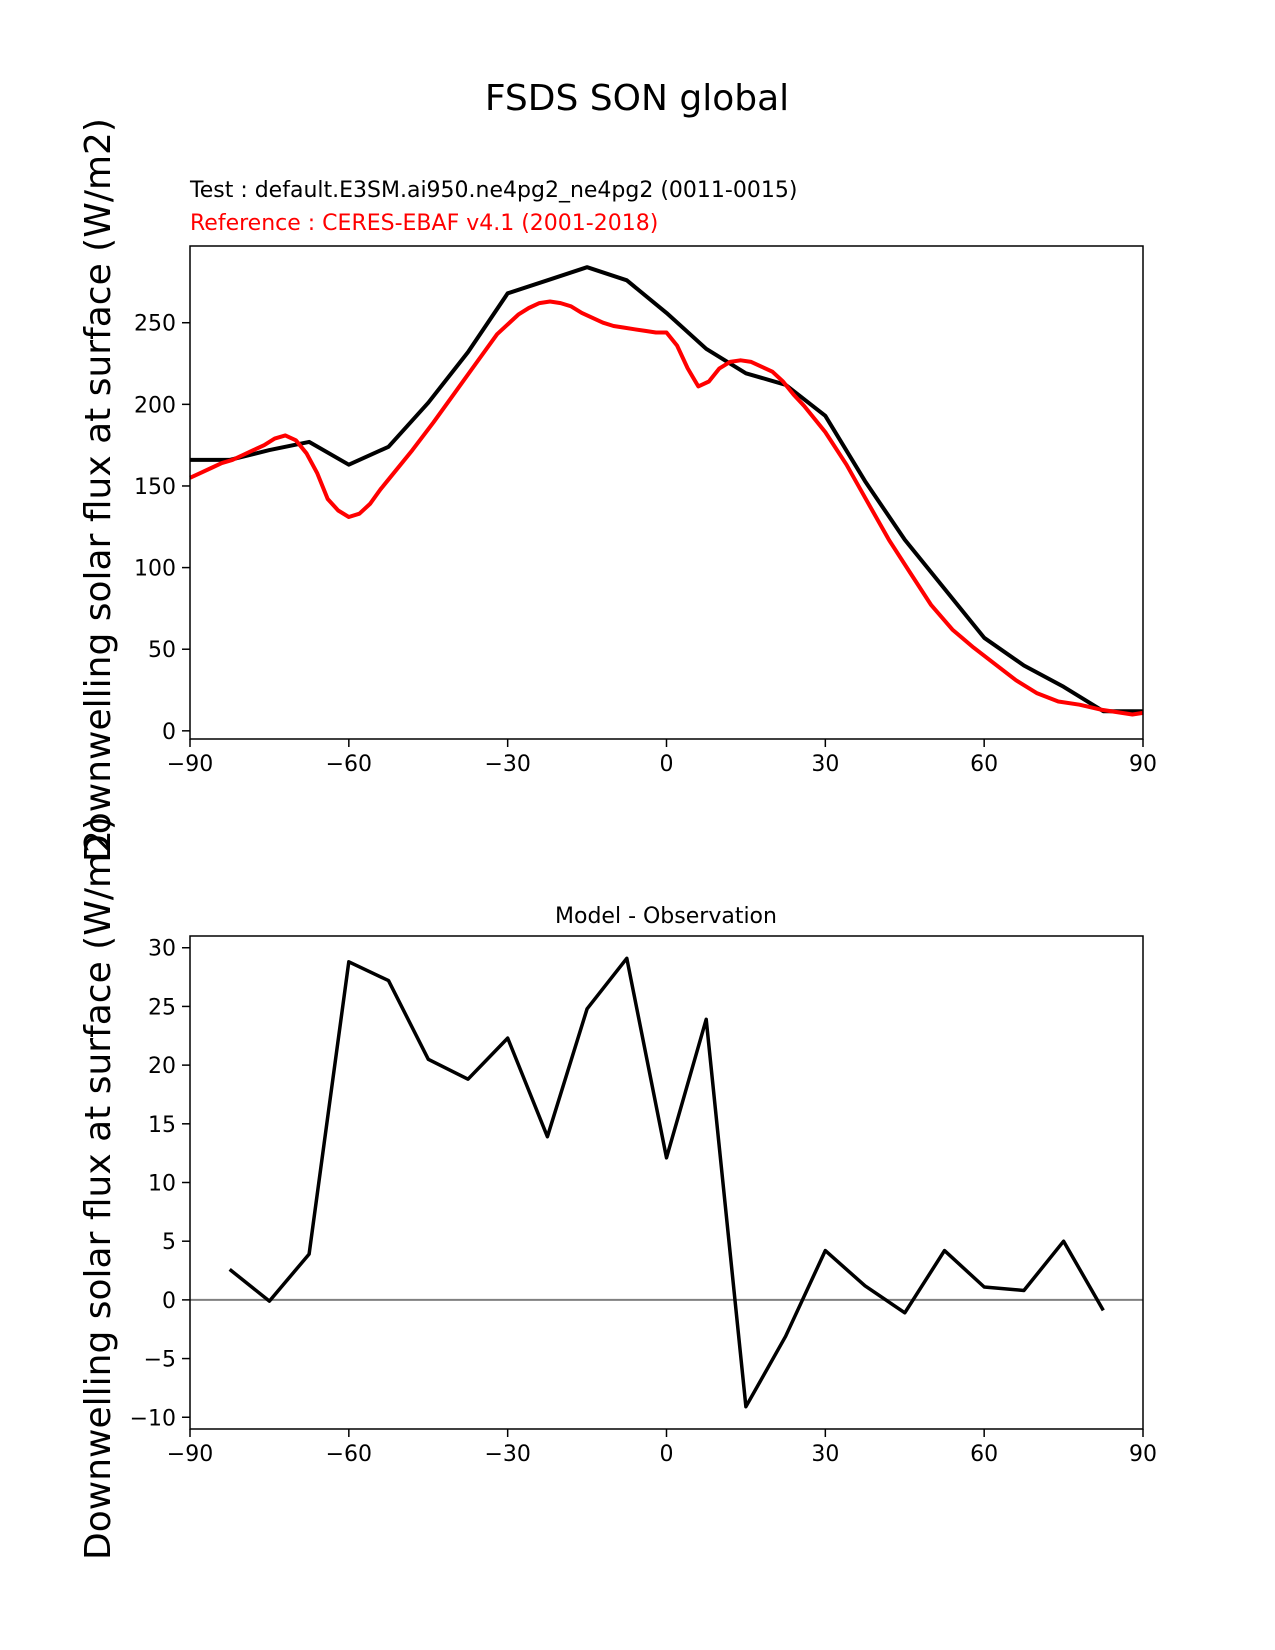 The width and height of the screenshot is (1275, 1650). What do you see at coordinates (424, 223) in the screenshot?
I see `reference-subtitle: Reference : CERES-EBAF v4.1 (2001-2018)` at bounding box center [424, 223].